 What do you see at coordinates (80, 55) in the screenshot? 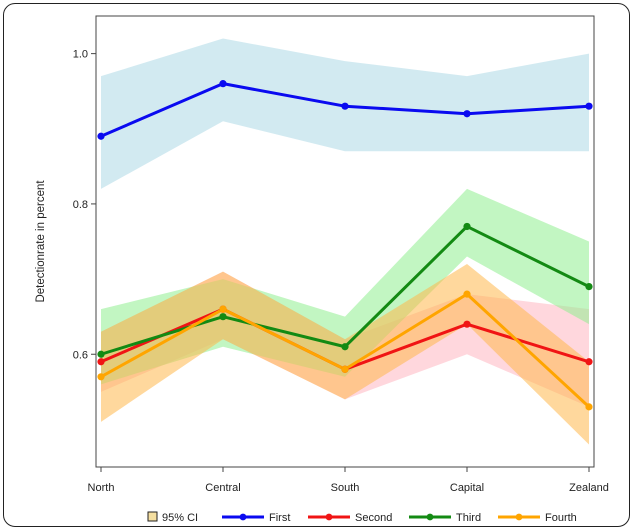
I see `y-tick-label: 1.0` at bounding box center [80, 55].